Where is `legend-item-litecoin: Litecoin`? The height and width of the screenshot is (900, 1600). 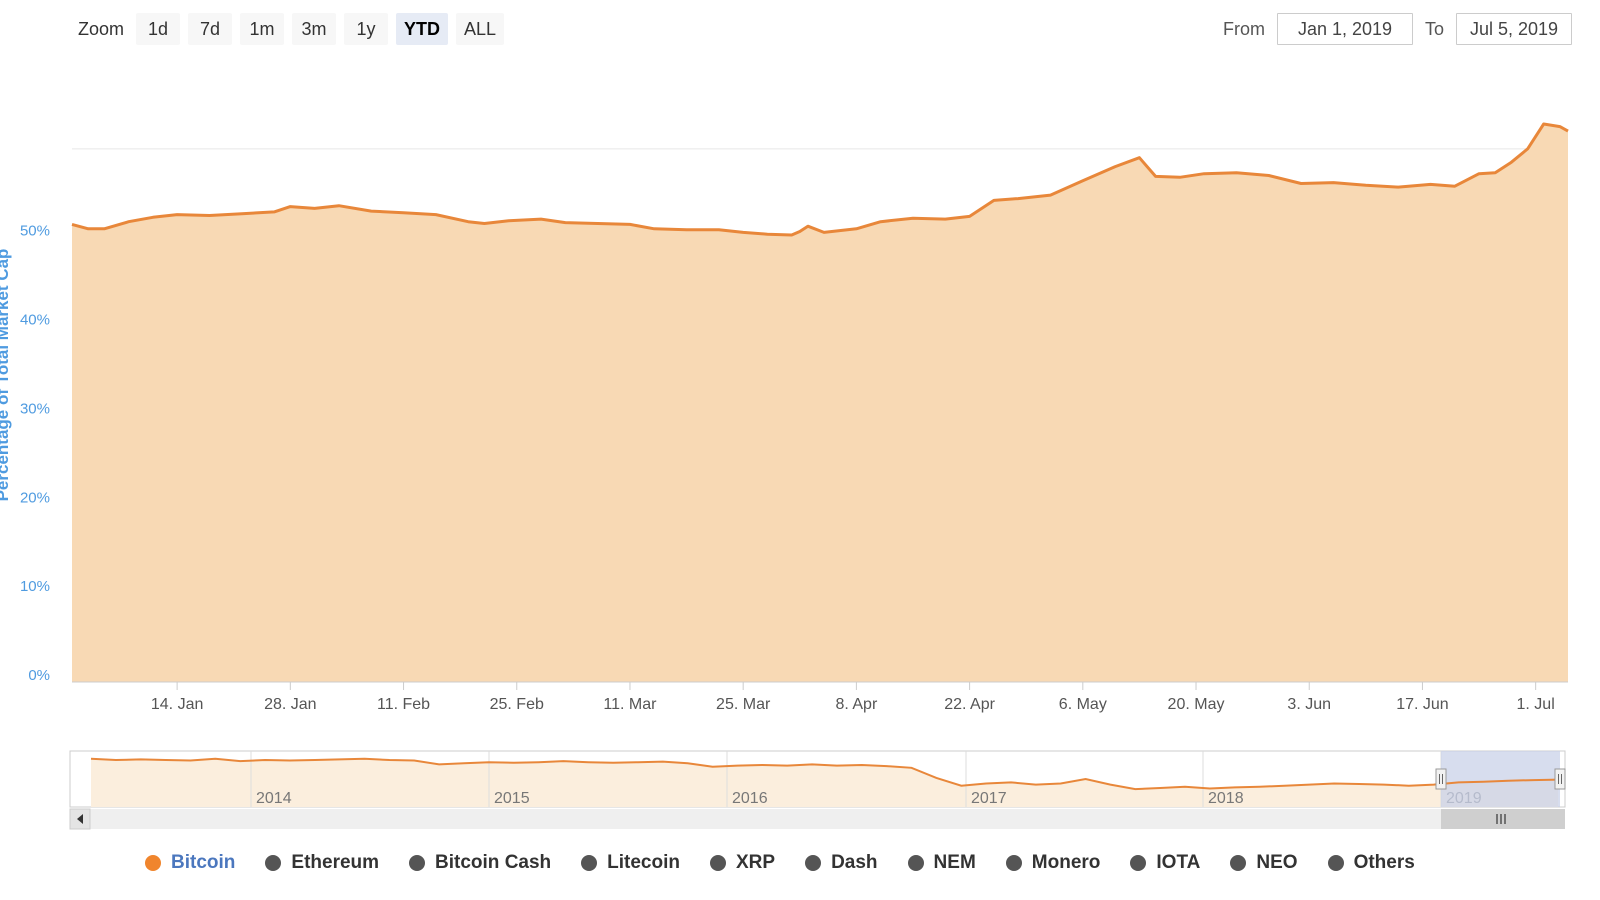 legend-item-litecoin: Litecoin is located at coordinates (630, 863).